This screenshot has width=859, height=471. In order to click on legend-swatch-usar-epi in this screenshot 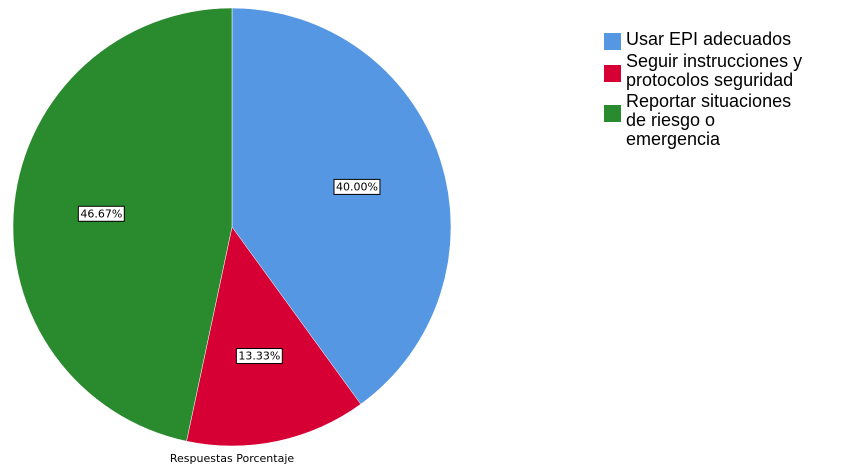, I will do `click(612, 41)`.